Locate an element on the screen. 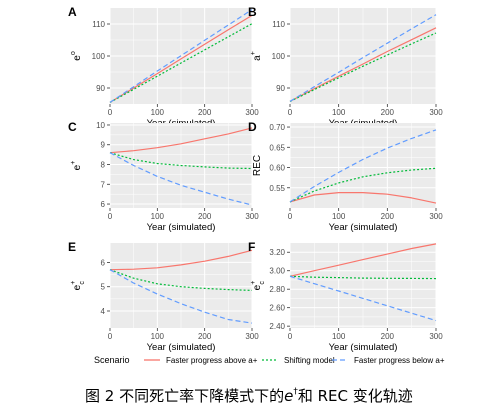  caption-suffix: 和 REC 变化轨迹 is located at coordinates (355, 396).